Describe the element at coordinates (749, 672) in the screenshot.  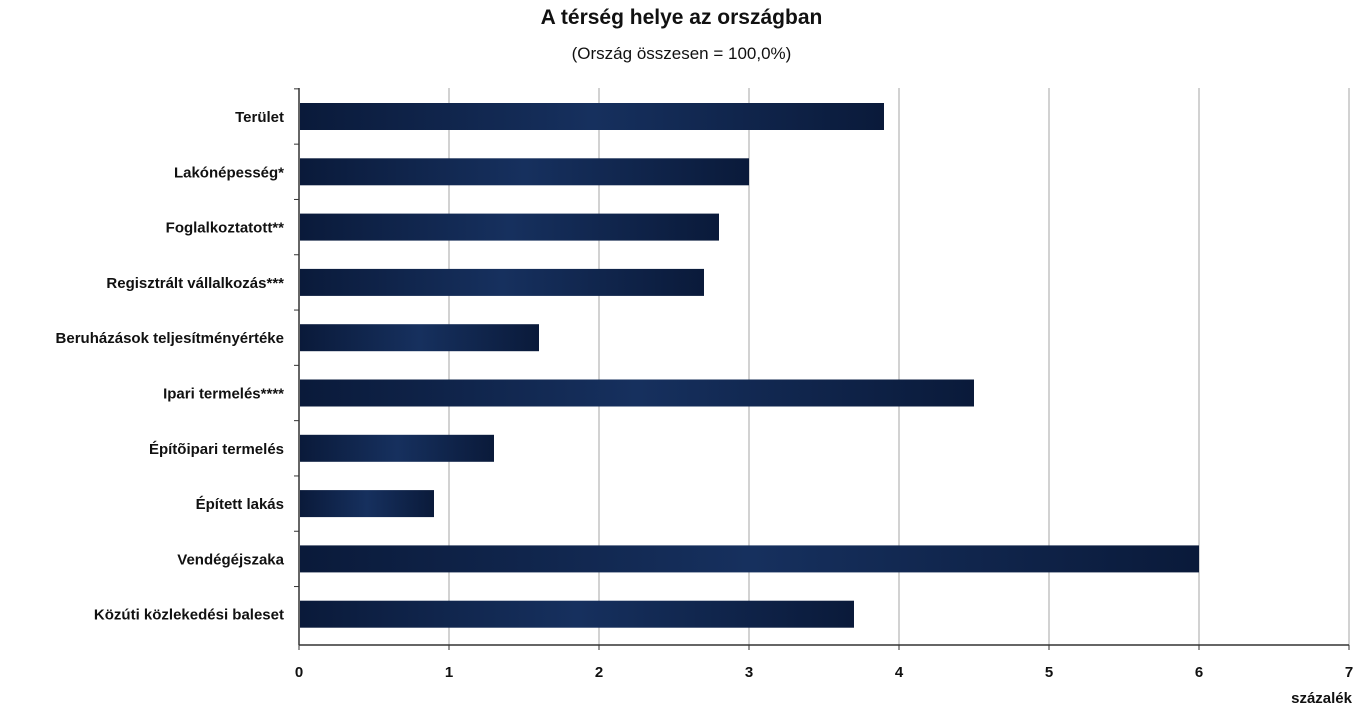
I see `x-tick-label: 3` at that location.